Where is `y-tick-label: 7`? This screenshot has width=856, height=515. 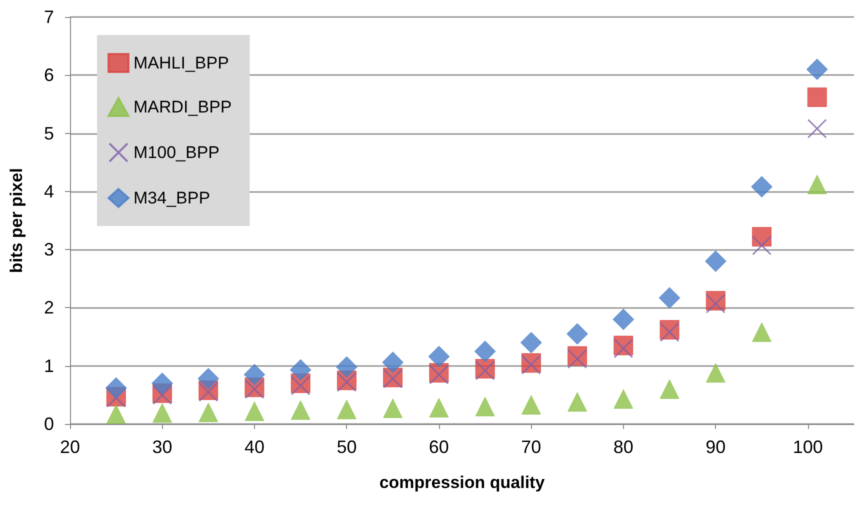 y-tick-label: 7 is located at coordinates (49, 17).